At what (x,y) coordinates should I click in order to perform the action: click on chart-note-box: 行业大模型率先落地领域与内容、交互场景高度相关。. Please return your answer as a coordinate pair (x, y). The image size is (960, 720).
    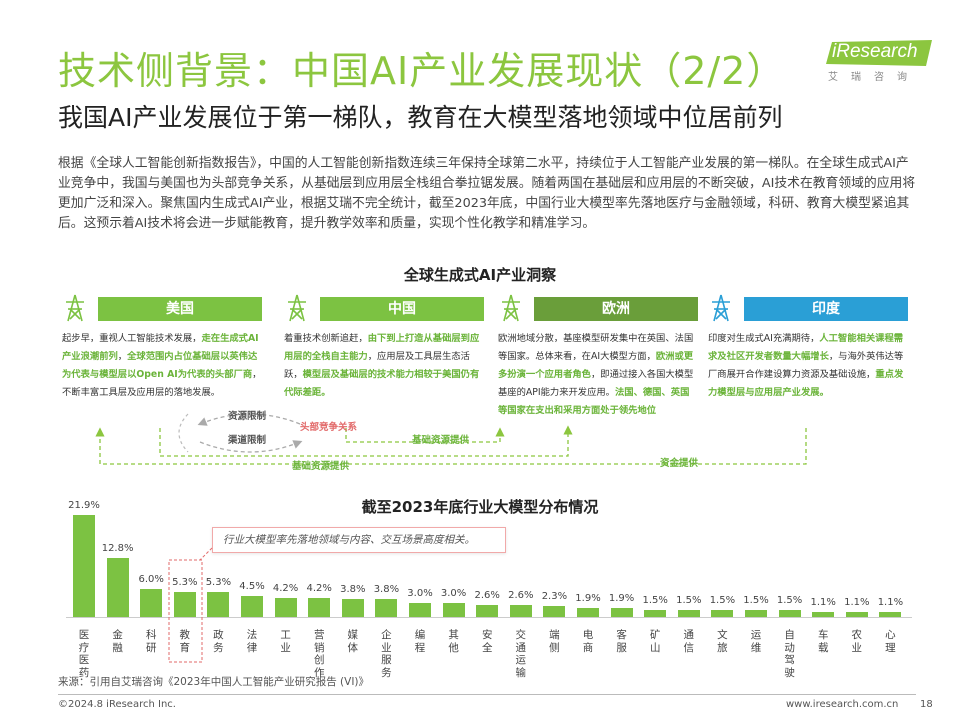
    Looking at the image, I should click on (359, 540).